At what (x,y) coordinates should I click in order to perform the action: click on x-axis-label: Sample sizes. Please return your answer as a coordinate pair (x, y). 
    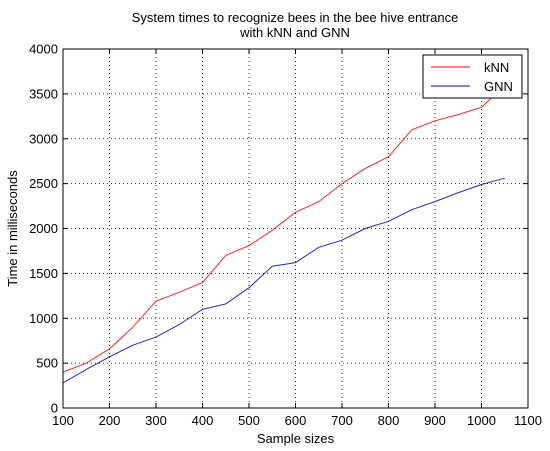
    Looking at the image, I should click on (296, 438).